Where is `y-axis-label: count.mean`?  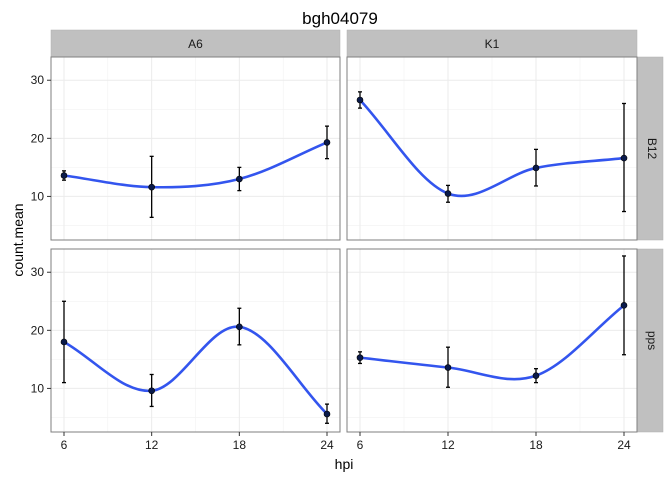 y-axis-label: count.mean is located at coordinates (18, 239).